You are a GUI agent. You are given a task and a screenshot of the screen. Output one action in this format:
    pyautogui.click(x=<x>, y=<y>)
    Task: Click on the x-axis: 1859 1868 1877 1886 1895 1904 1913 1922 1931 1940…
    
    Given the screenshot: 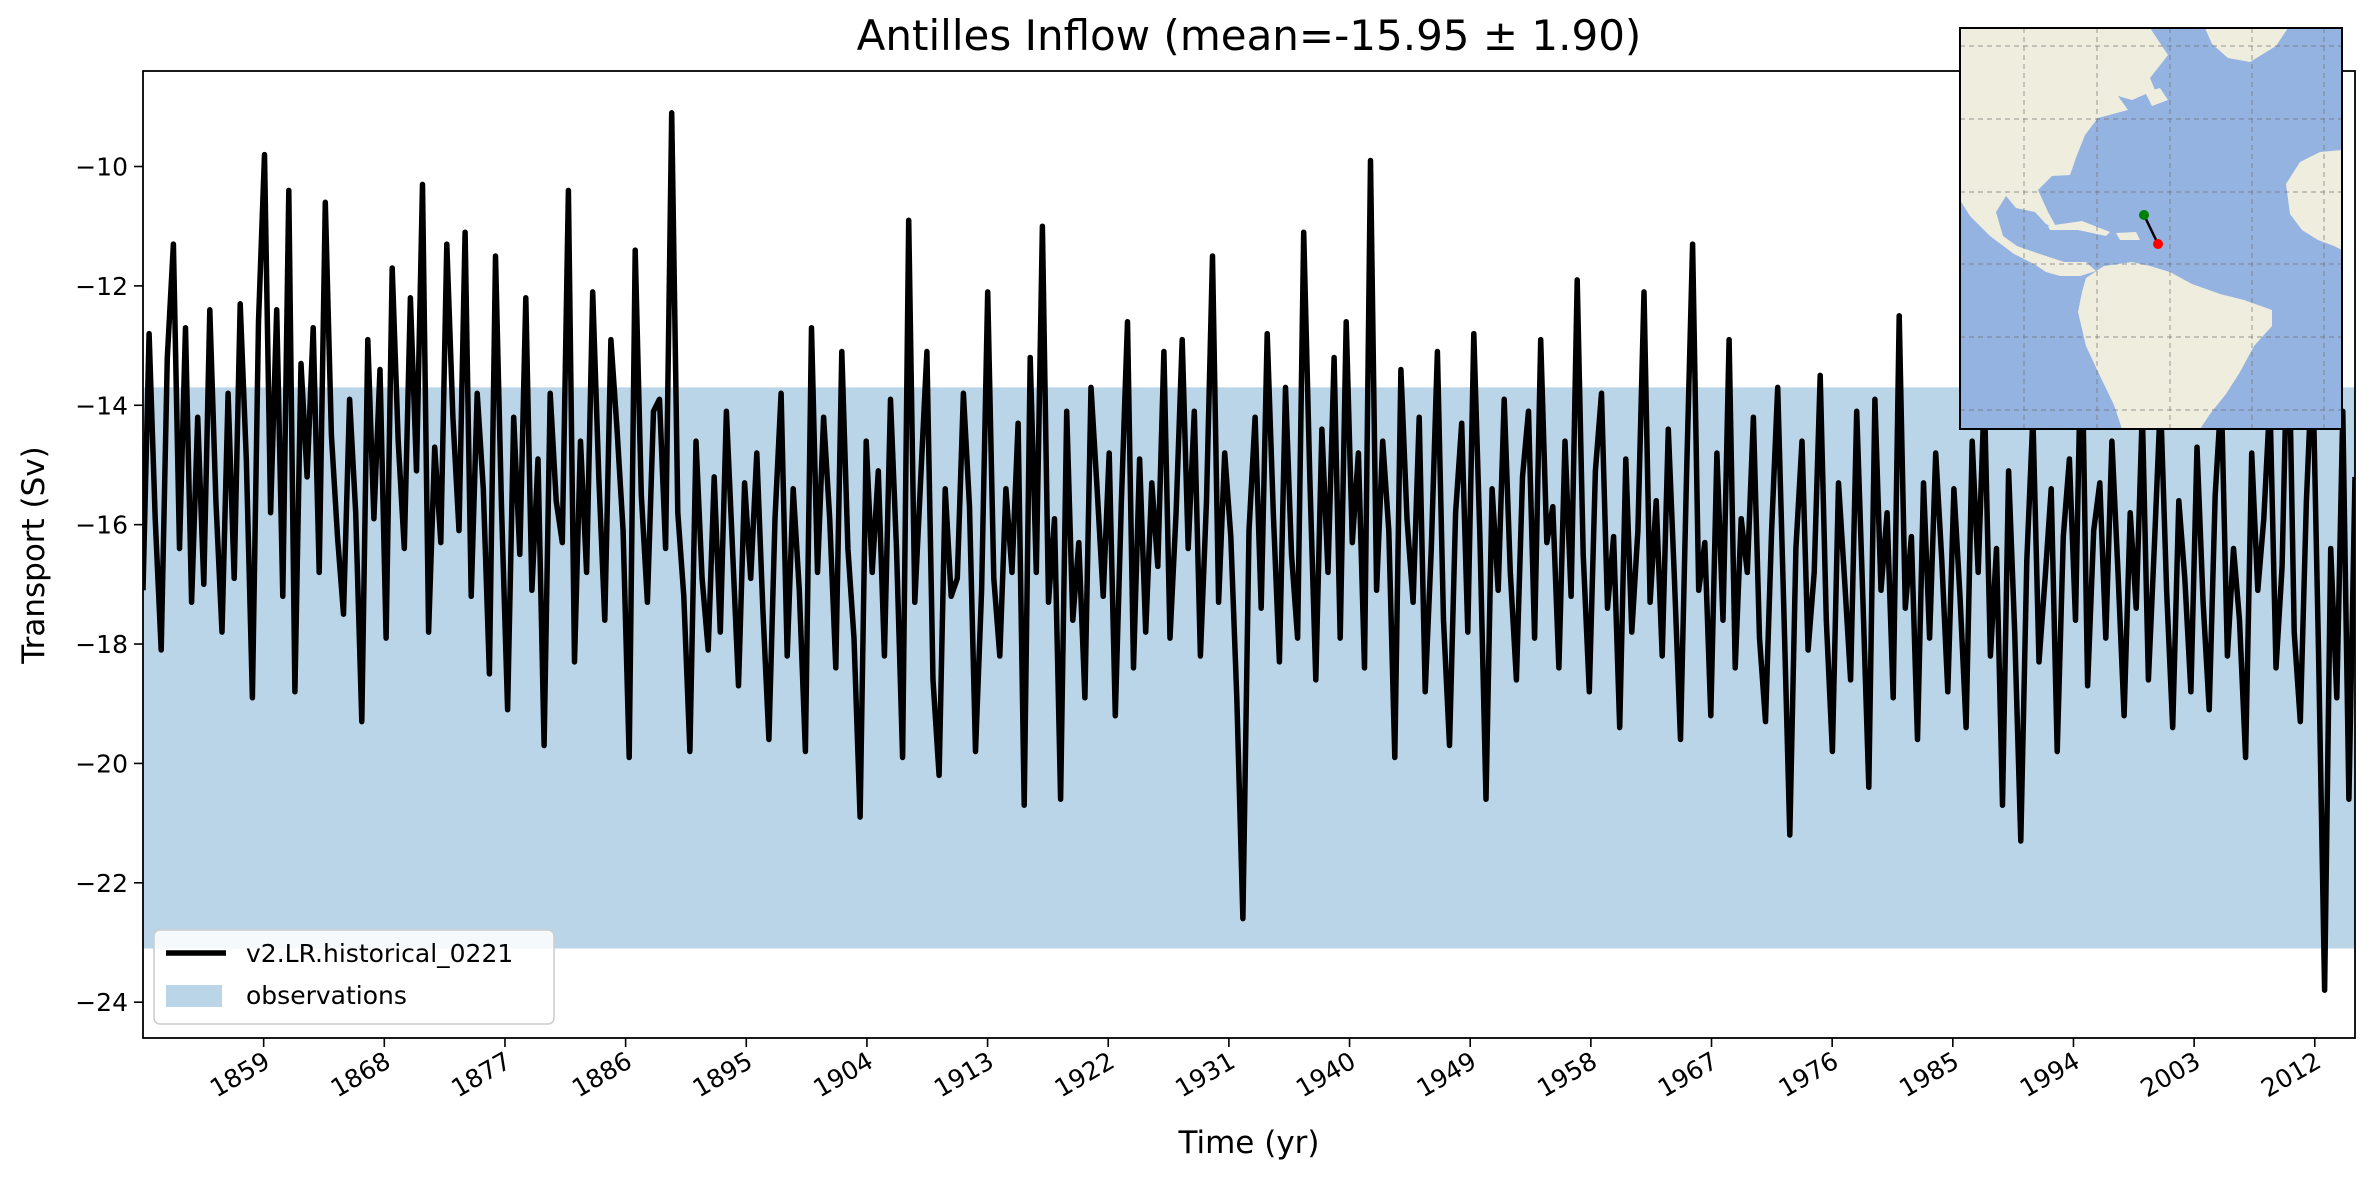 What is the action you would take?
    pyautogui.click(x=1265, y=1070)
    